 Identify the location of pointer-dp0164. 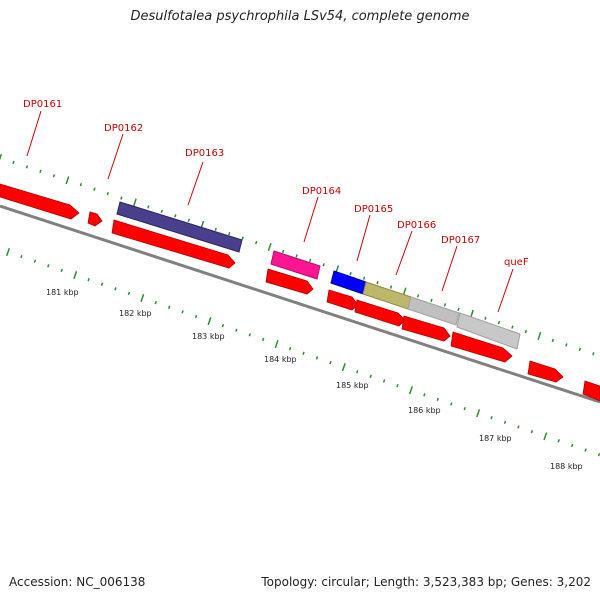
(311, 219).